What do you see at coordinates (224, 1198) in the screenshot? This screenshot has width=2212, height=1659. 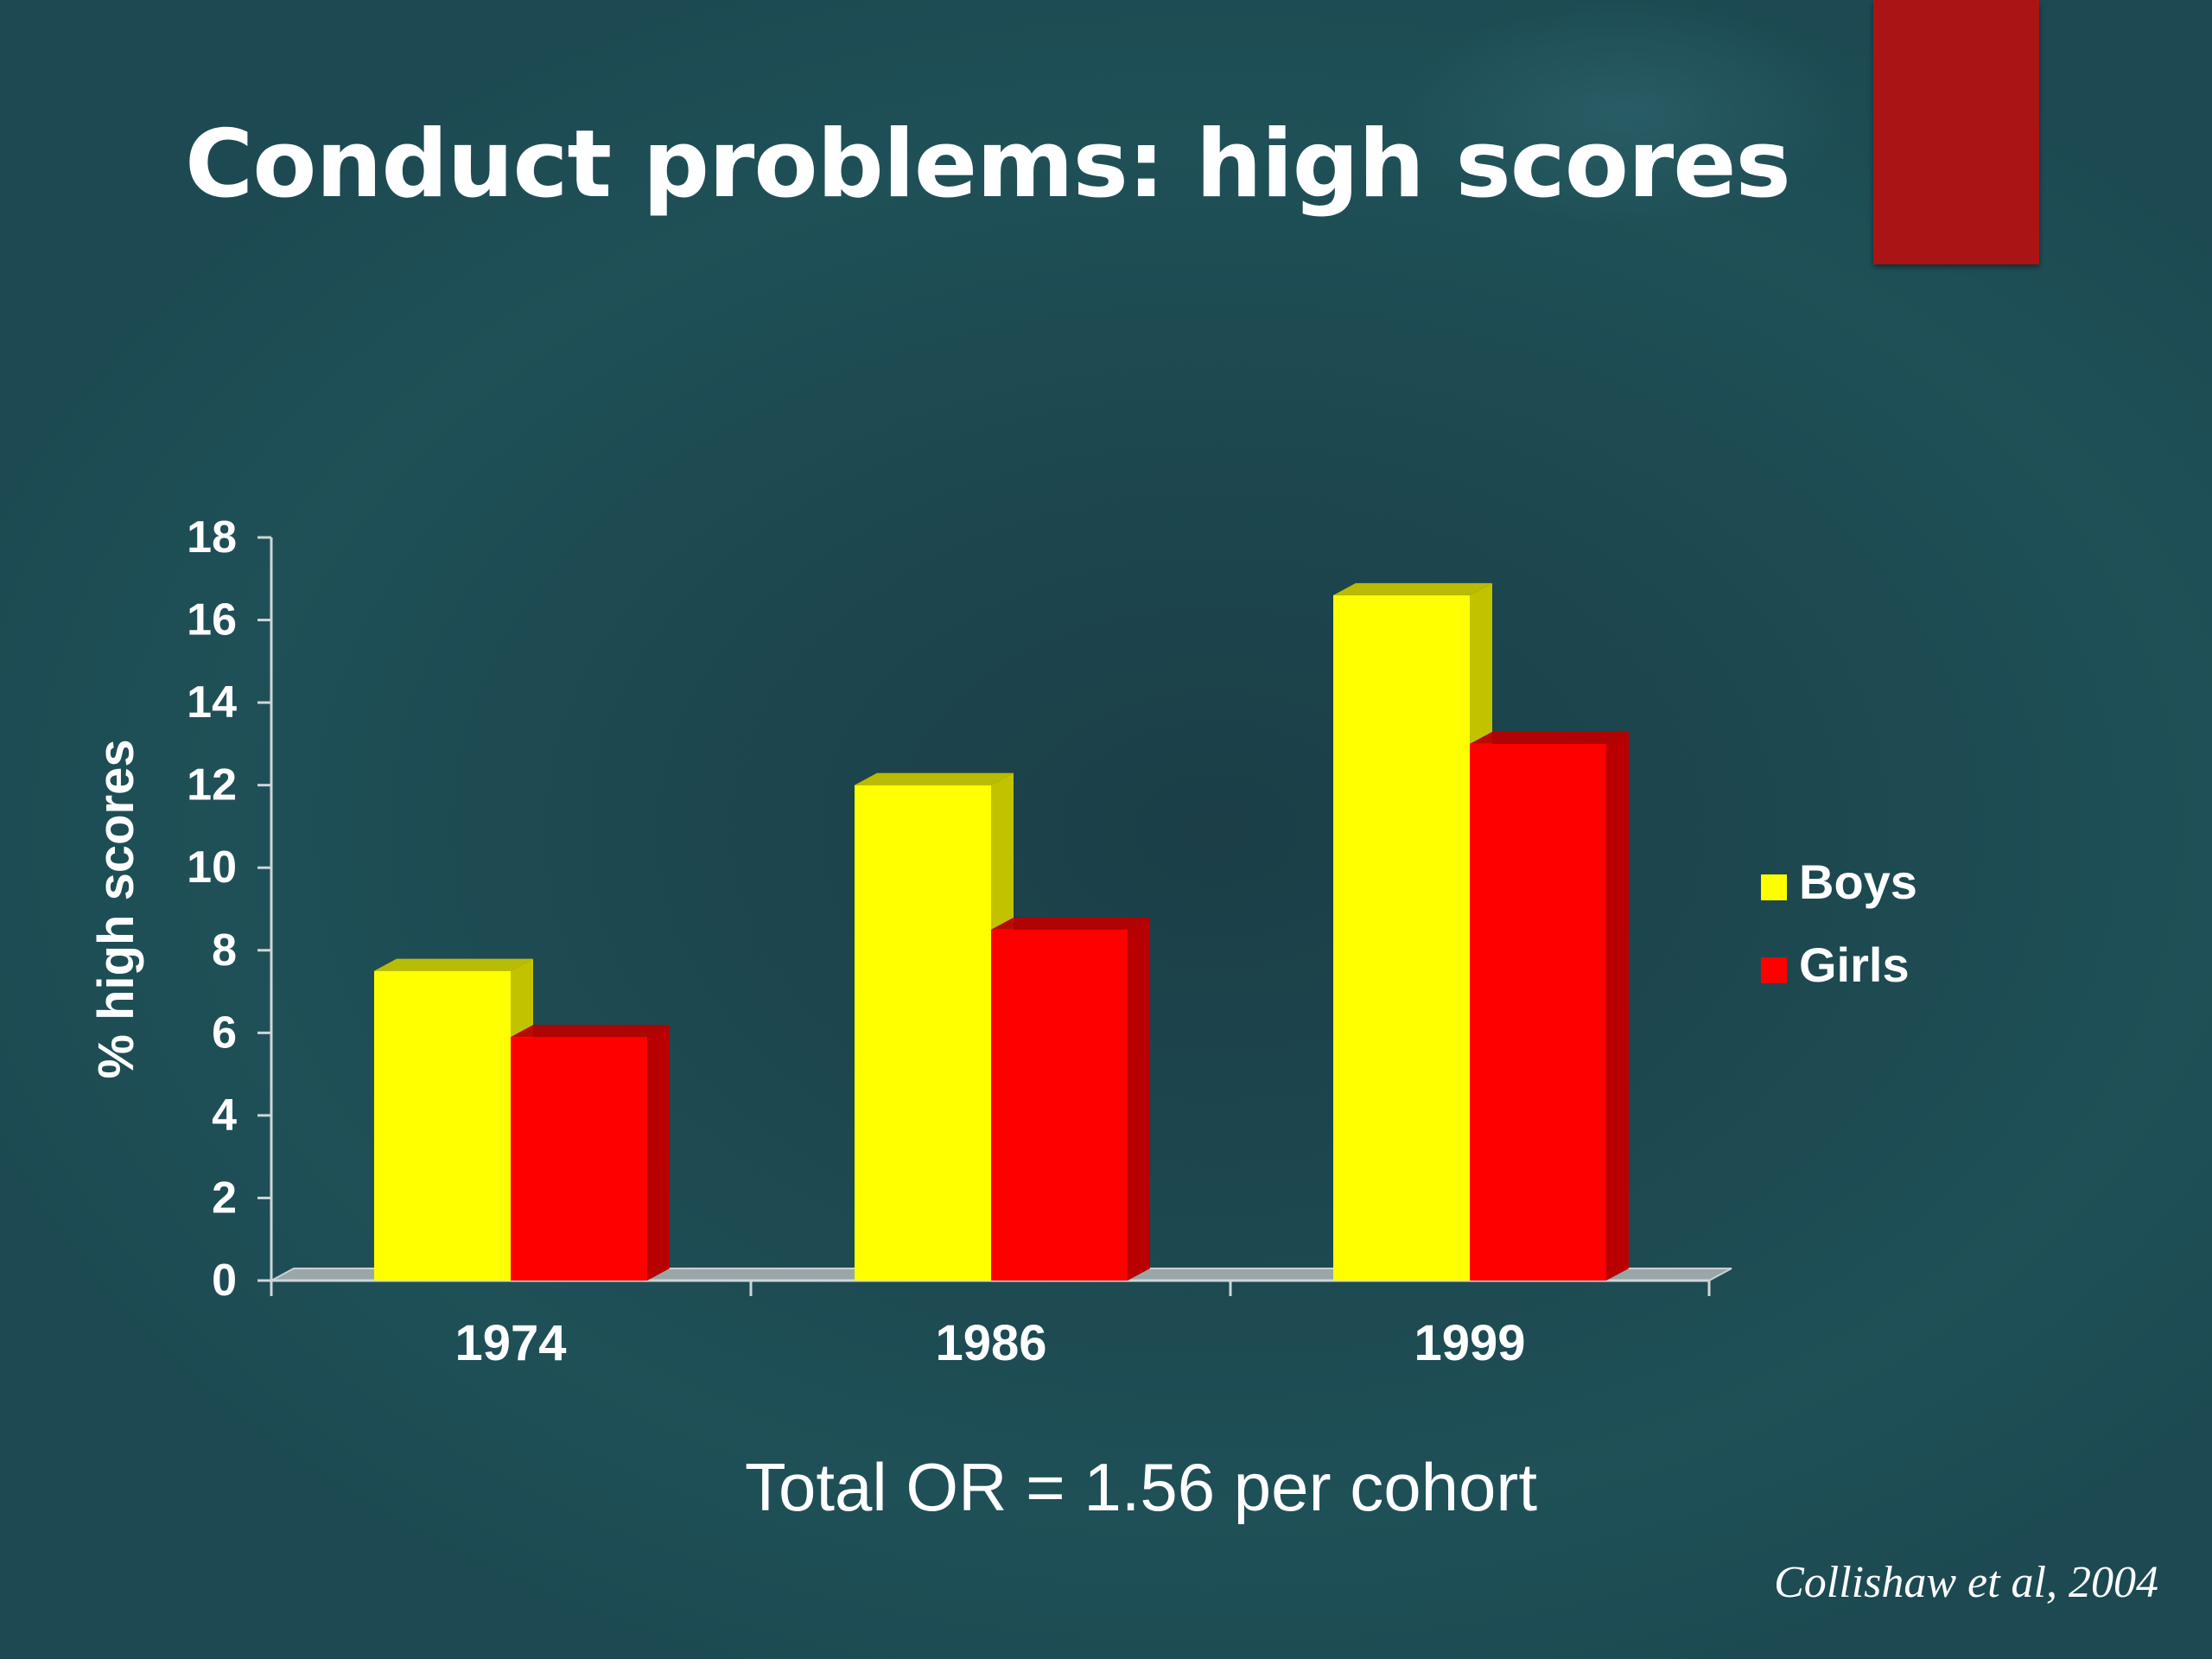 I see `y-tick-label: 2` at bounding box center [224, 1198].